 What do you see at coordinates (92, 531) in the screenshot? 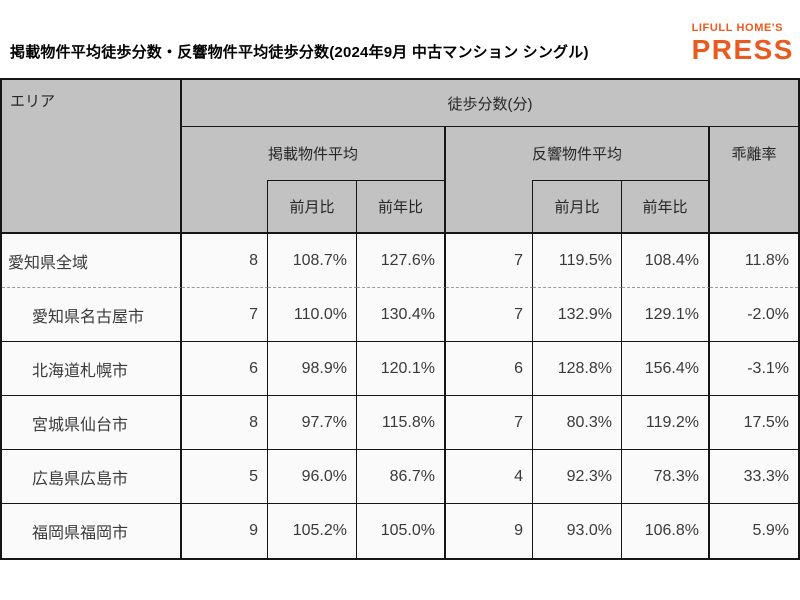
I see `area-cell: 福岡県福岡市` at bounding box center [92, 531].